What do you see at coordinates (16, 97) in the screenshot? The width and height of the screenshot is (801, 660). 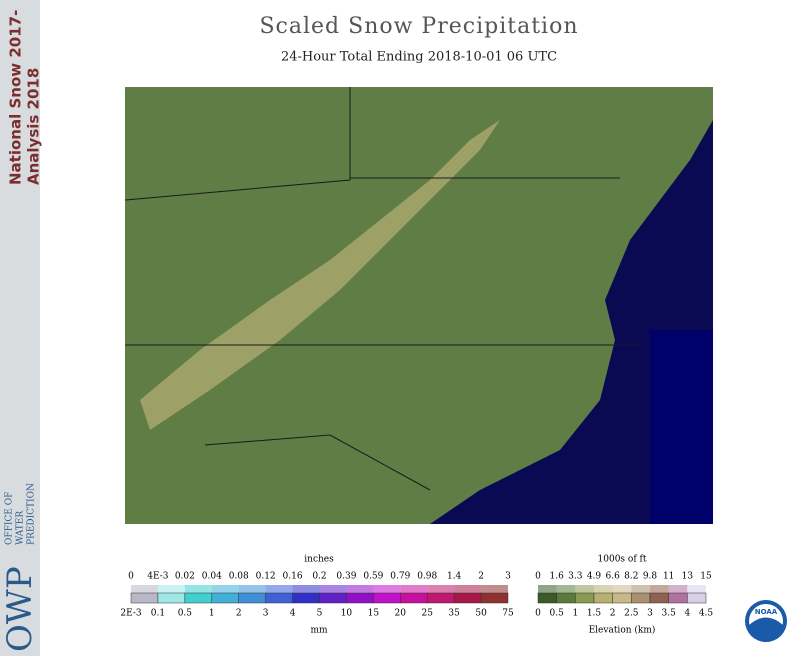 I see `sidebar-title: National Snow 2017-` at bounding box center [16, 97].